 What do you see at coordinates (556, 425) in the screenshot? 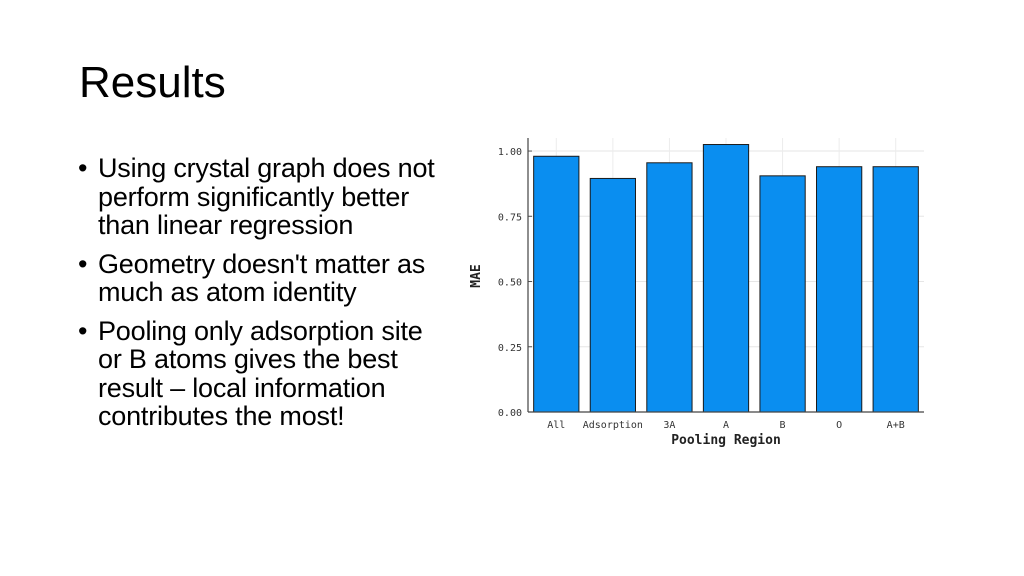
I see `x-tick-label: All` at bounding box center [556, 425].